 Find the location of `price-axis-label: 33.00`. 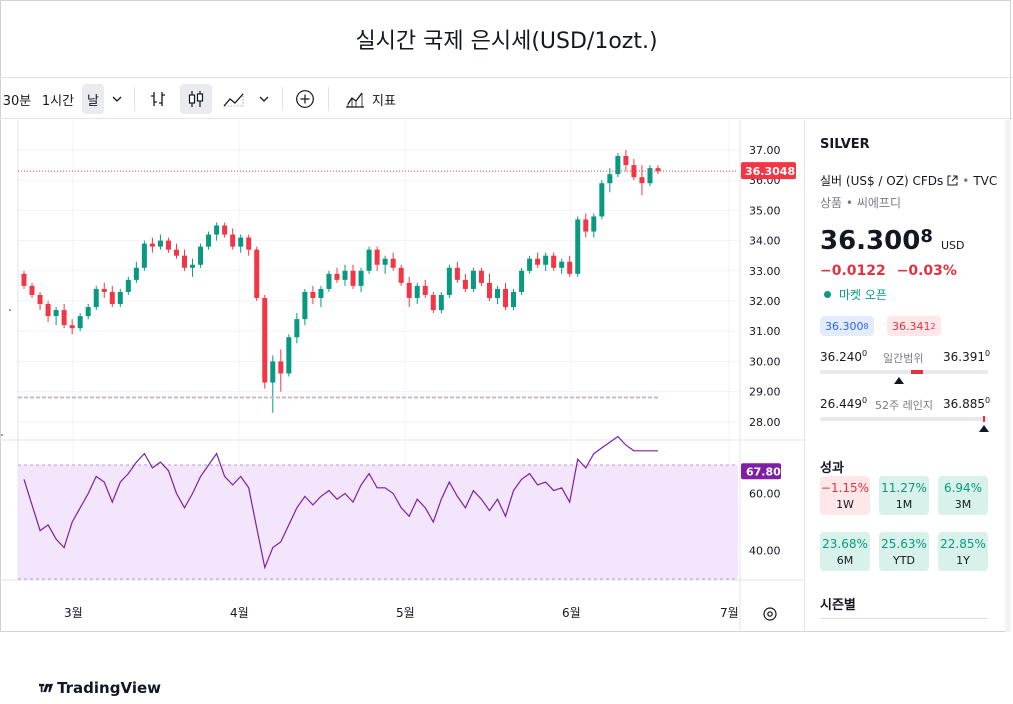

price-axis-label: 33.00 is located at coordinates (765, 271).